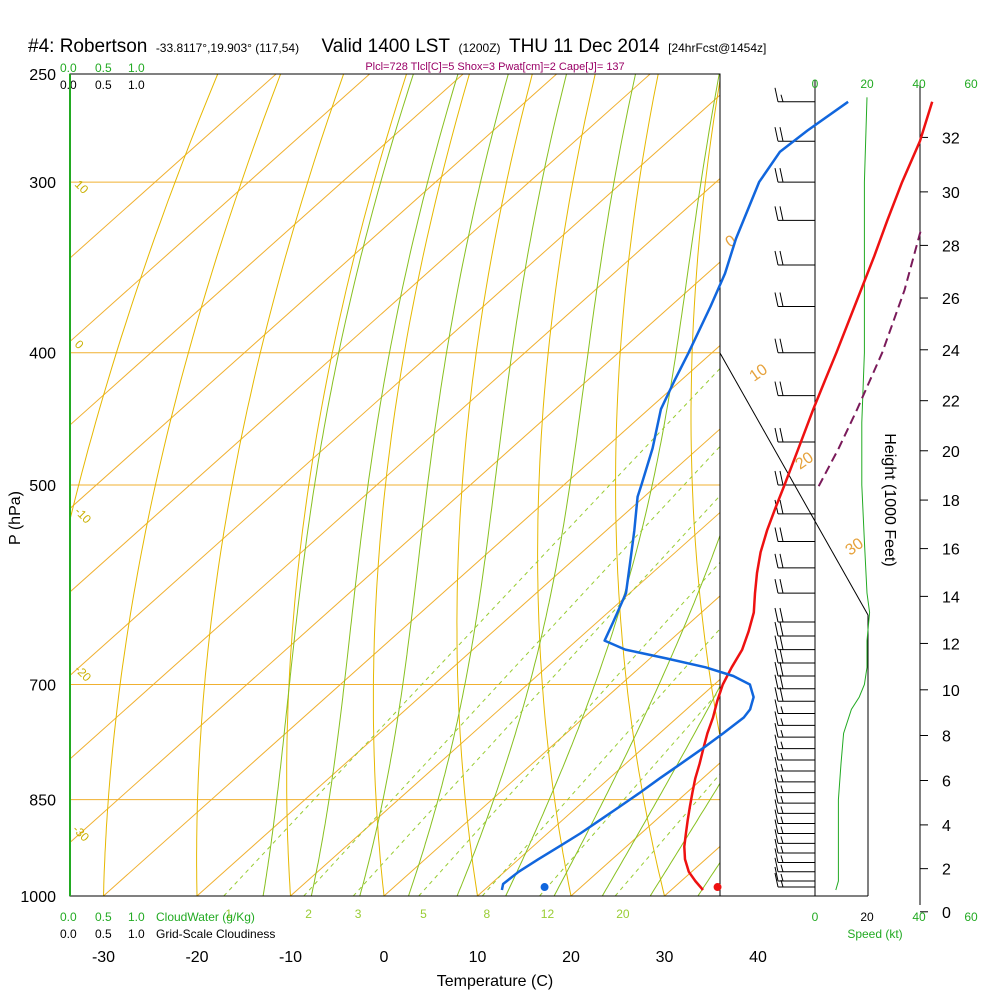 Image resolution: width=1000 pixels, height=1000 pixels. I want to click on mixing-ratio-label: 5, so click(423, 914).